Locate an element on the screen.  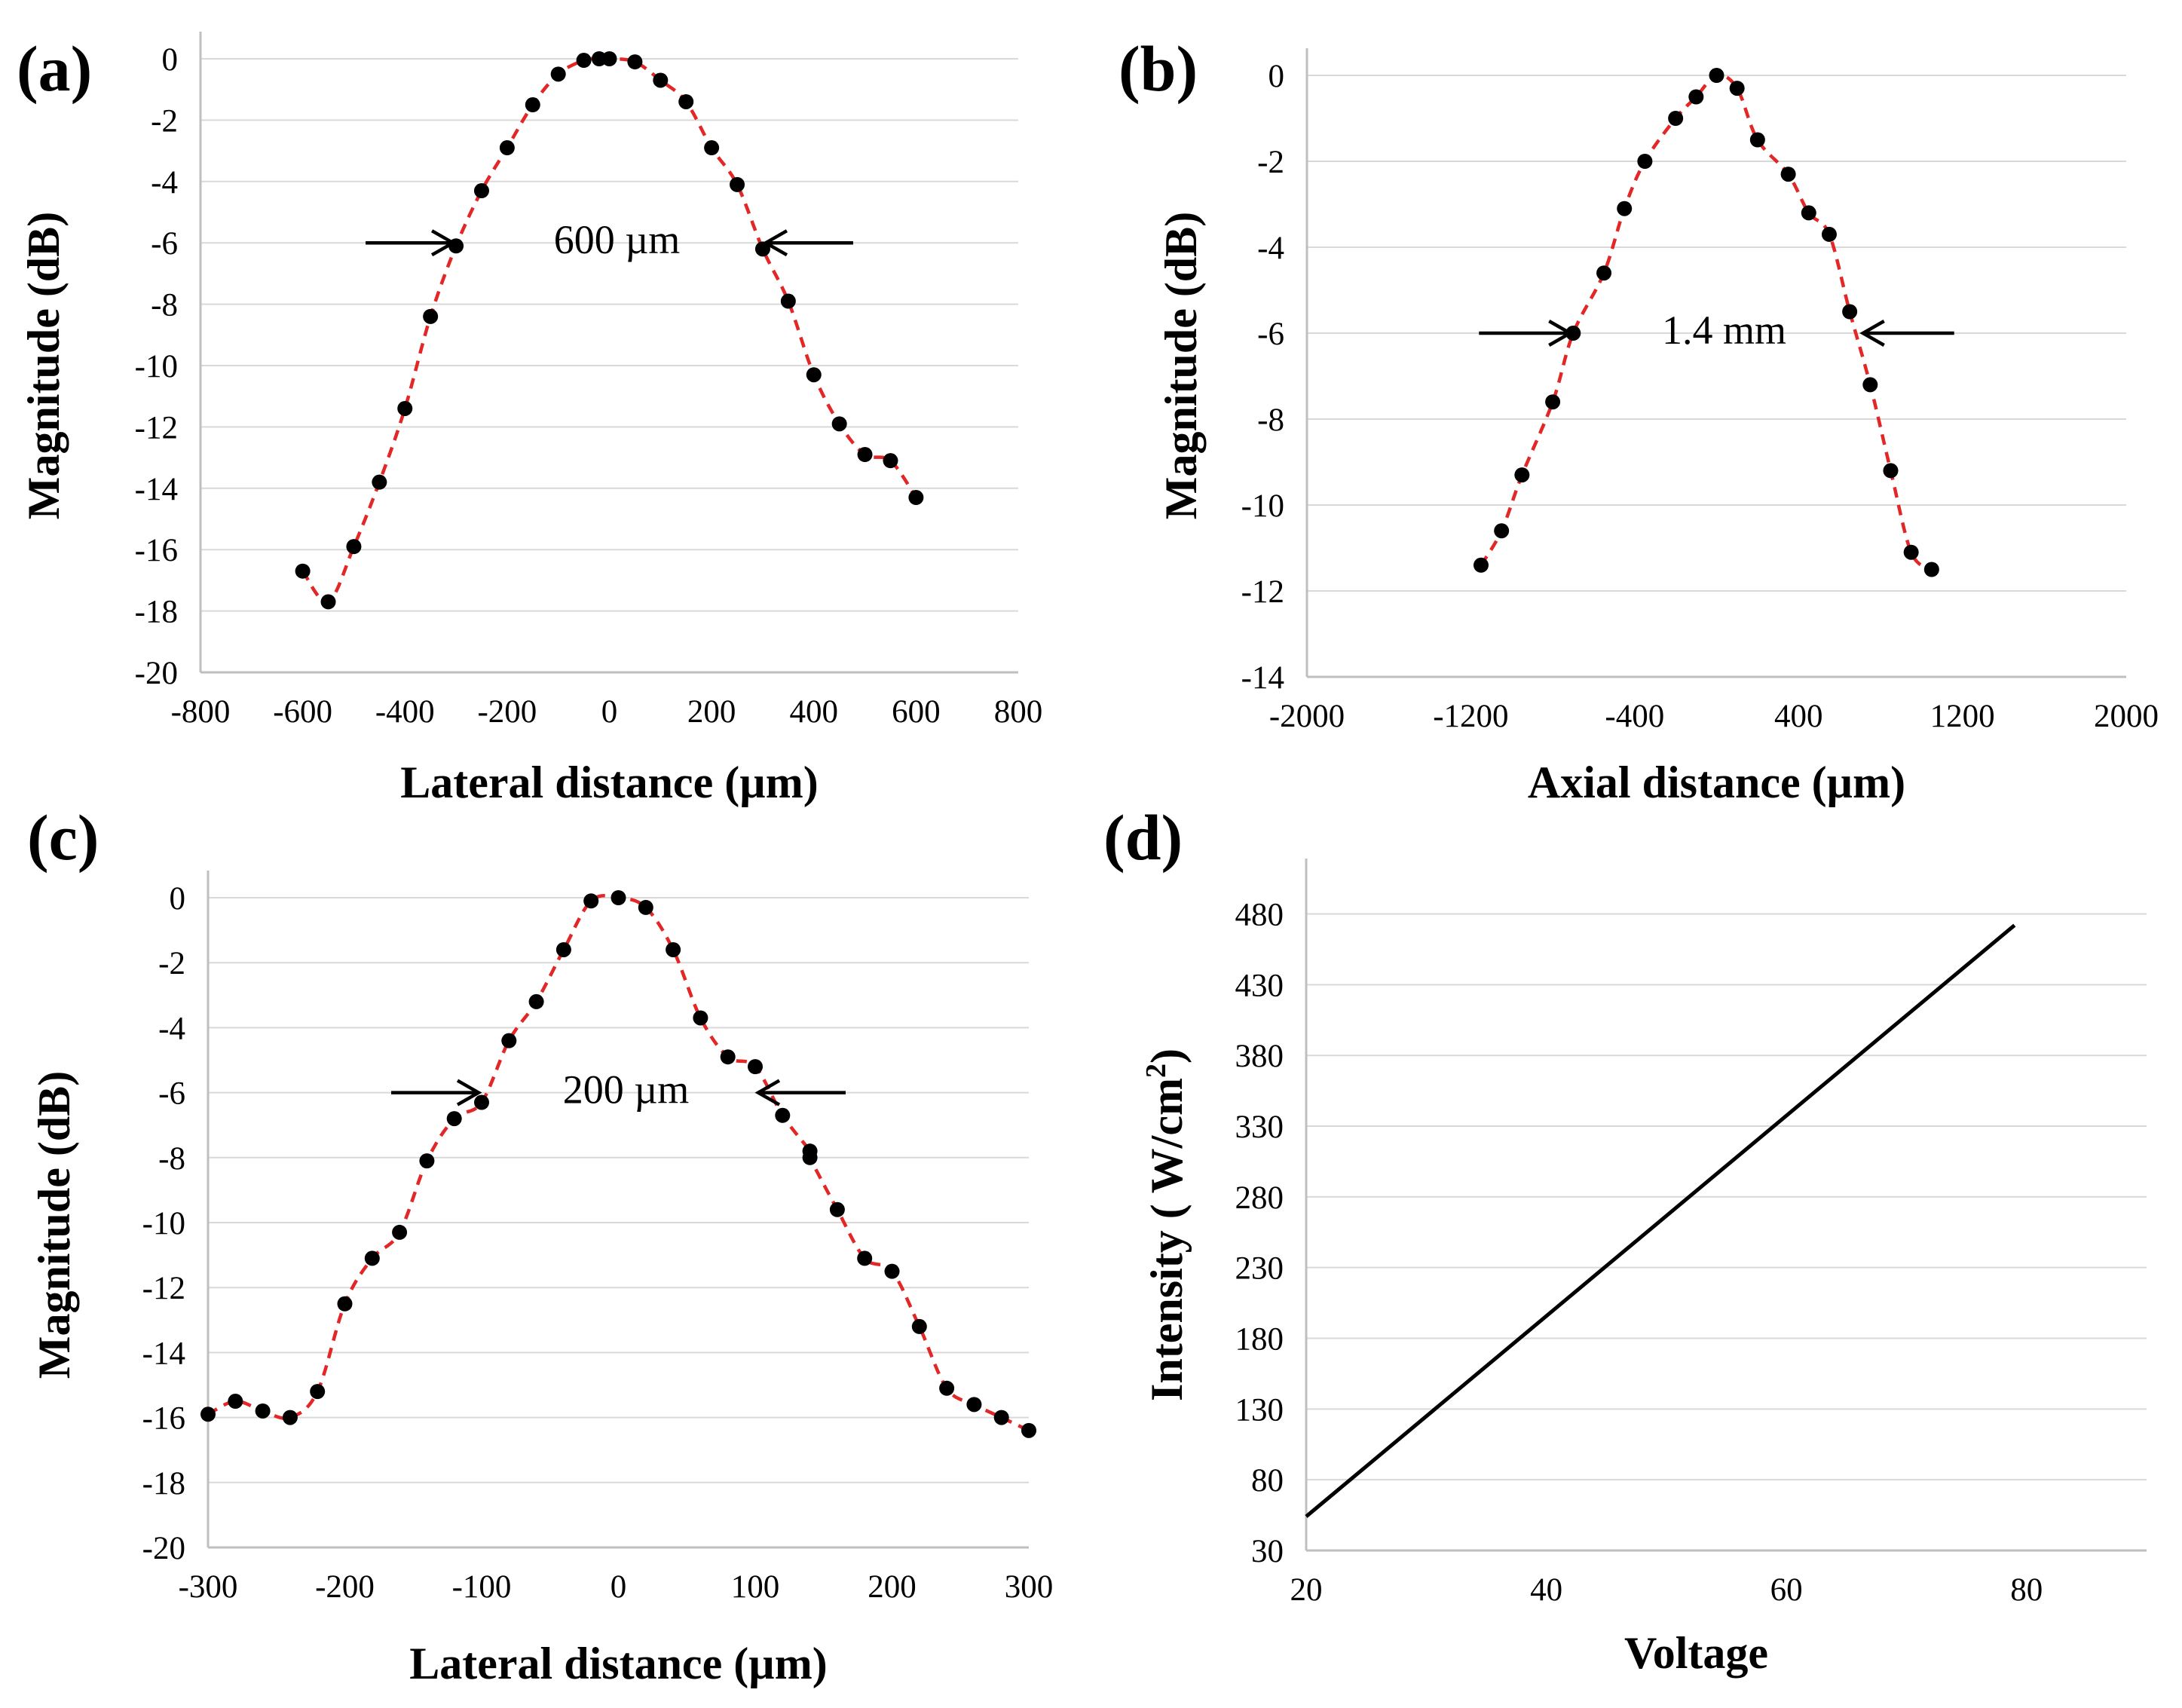
panel-label: (c) is located at coordinates (63, 837).